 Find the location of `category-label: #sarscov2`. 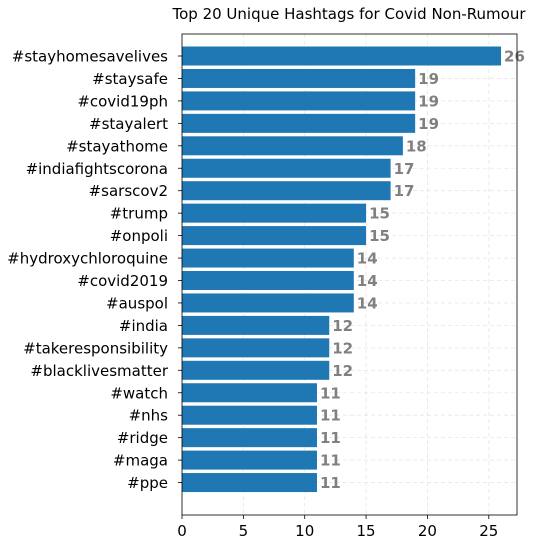

category-label: #sarscov2 is located at coordinates (128, 191).